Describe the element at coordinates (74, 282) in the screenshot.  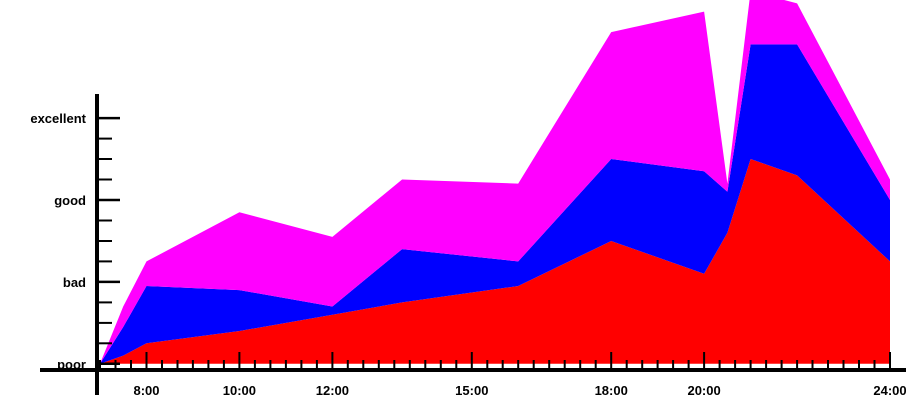
I see `y-tick-label: bad` at that location.